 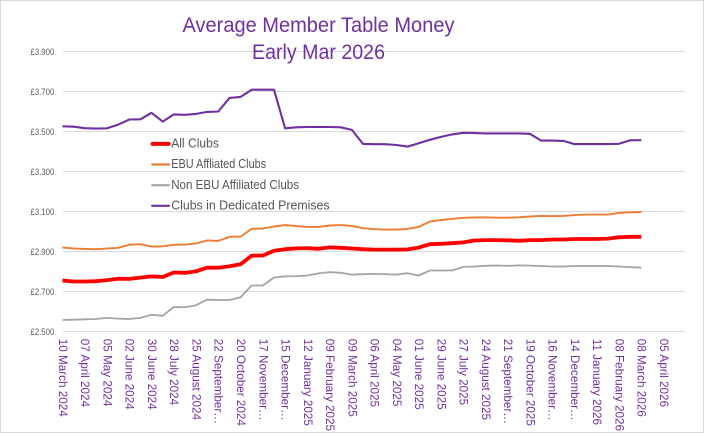 I want to click on svg-text: EBU Affliated Clubs, so click(x=218, y=164).